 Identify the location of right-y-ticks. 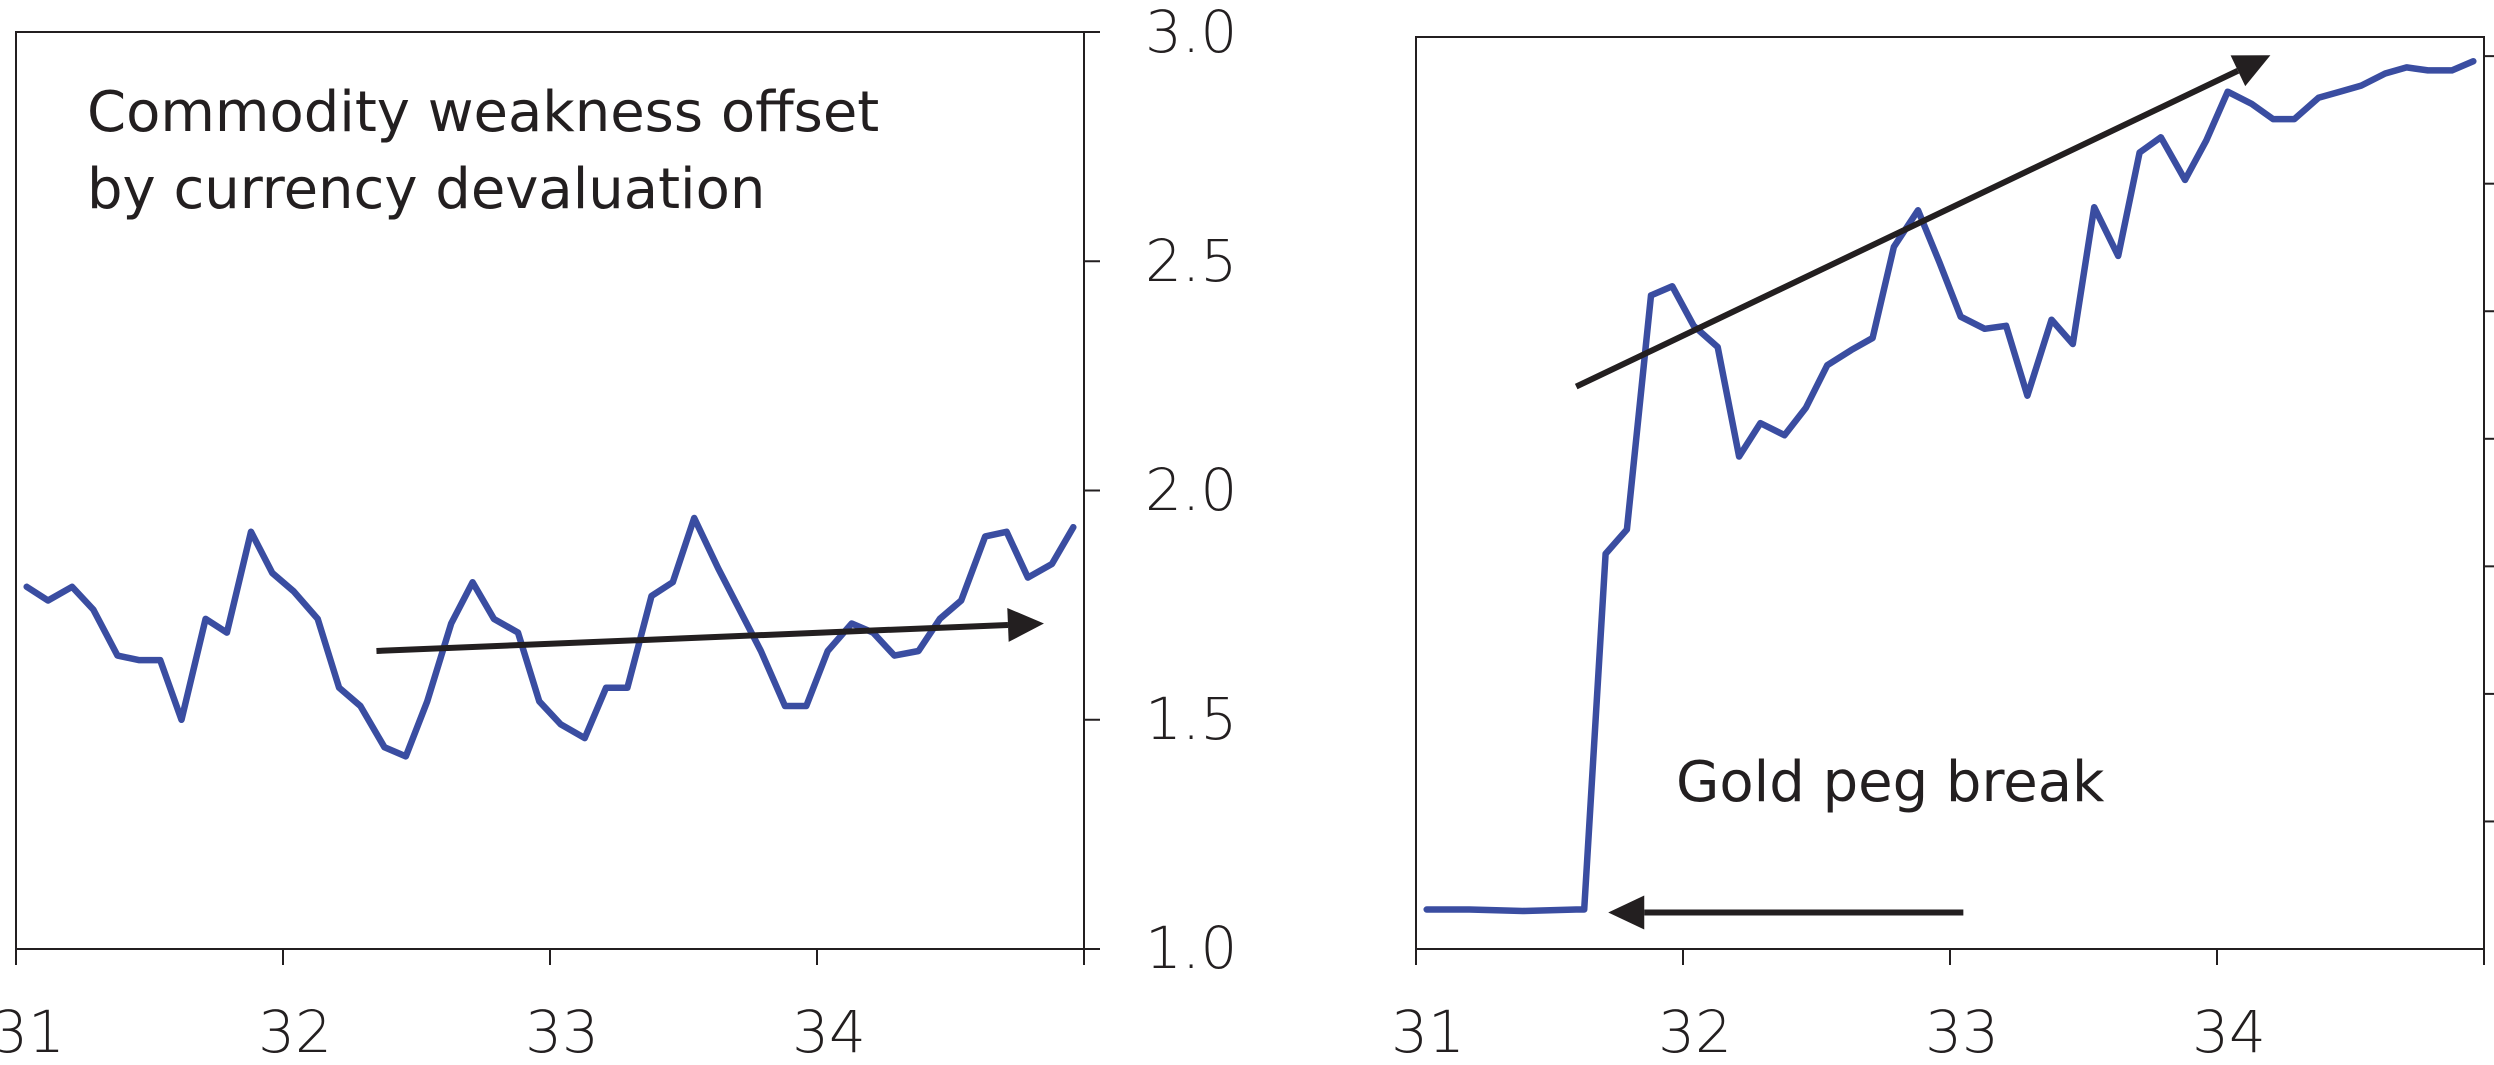
(2489, 439).